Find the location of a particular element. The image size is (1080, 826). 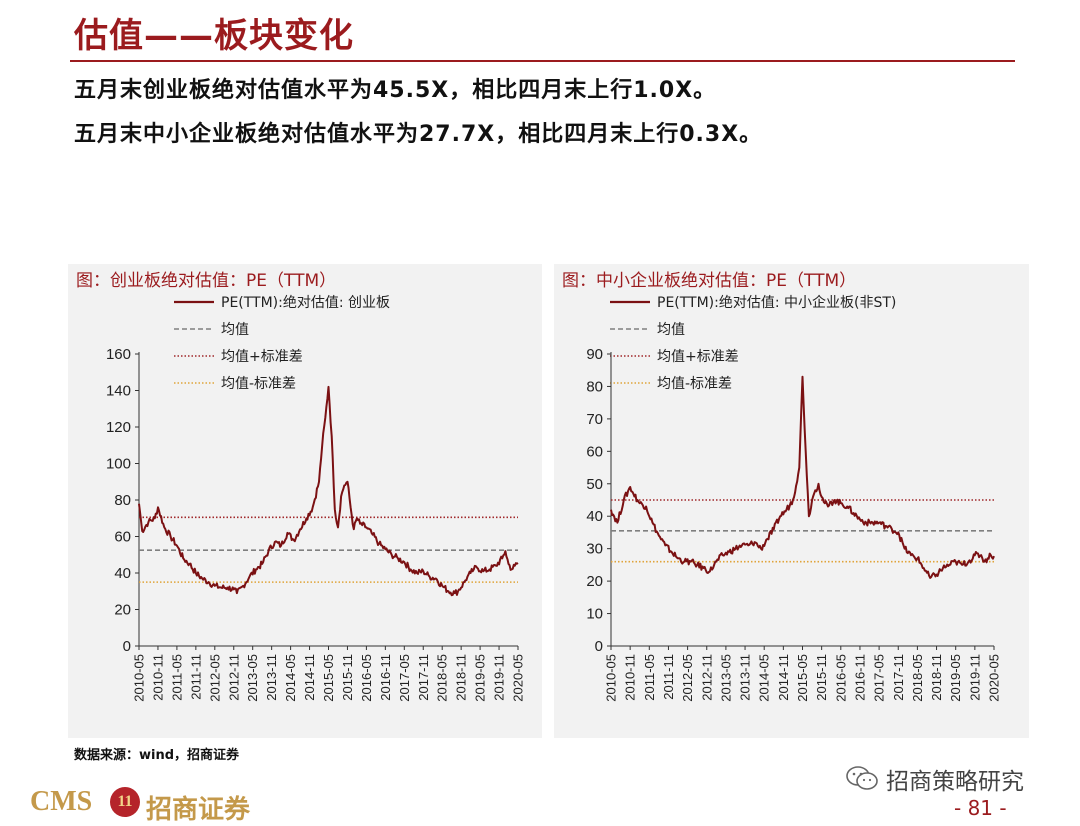

chart-title: 图：中小企业板绝对估值：PE（TTM） is located at coordinates (709, 281).